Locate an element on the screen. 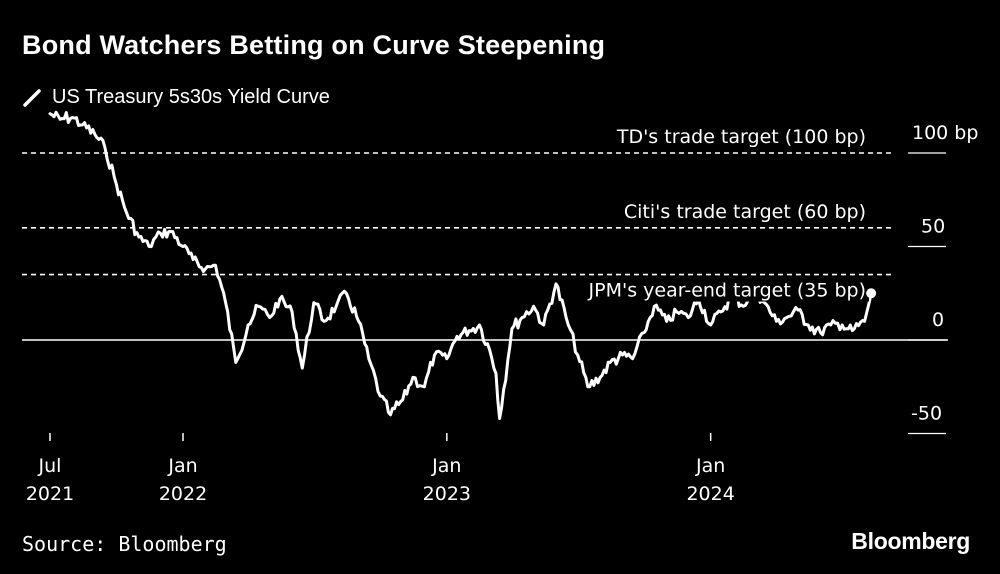 This screenshot has width=1000, height=574. legend-label: US Treasury 5s30s Yield Curve is located at coordinates (191, 97).